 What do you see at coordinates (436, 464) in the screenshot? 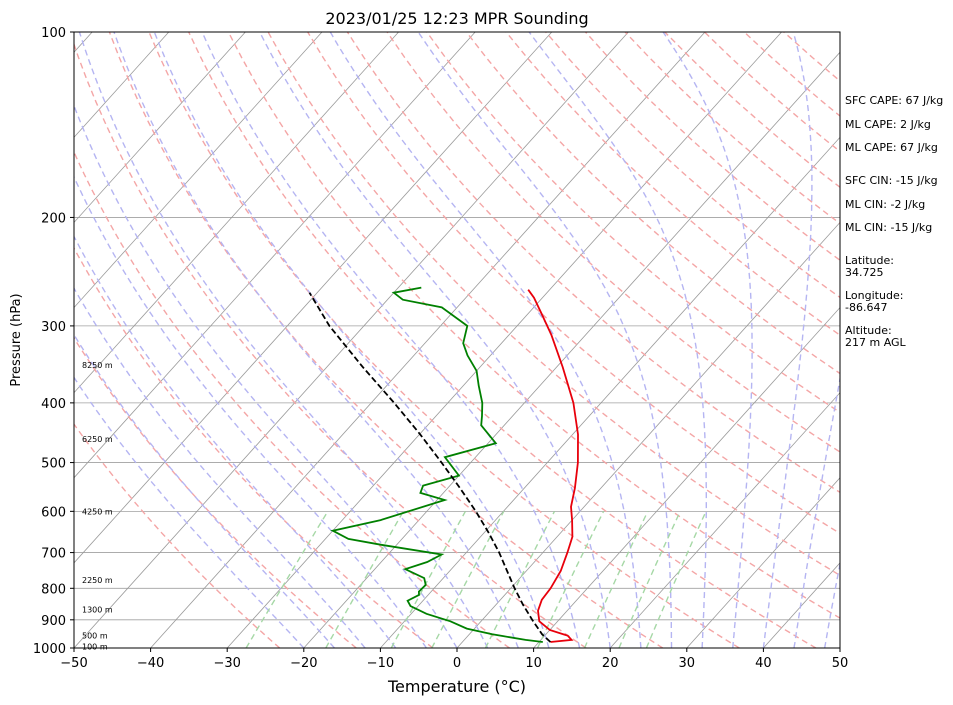
I see `dewpoint-profile-line` at bounding box center [436, 464].